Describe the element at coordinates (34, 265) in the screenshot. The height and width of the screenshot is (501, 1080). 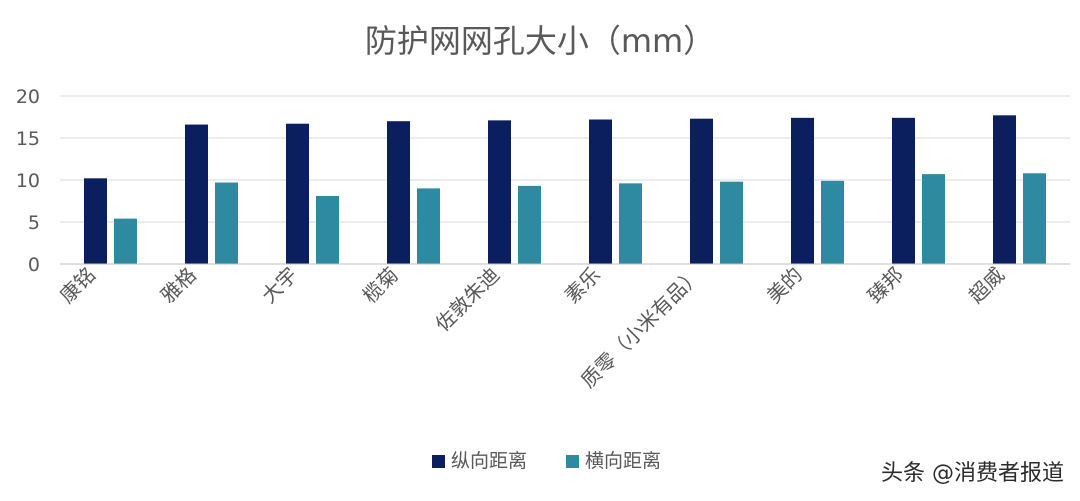
I see `y-tick-label: 0` at that location.